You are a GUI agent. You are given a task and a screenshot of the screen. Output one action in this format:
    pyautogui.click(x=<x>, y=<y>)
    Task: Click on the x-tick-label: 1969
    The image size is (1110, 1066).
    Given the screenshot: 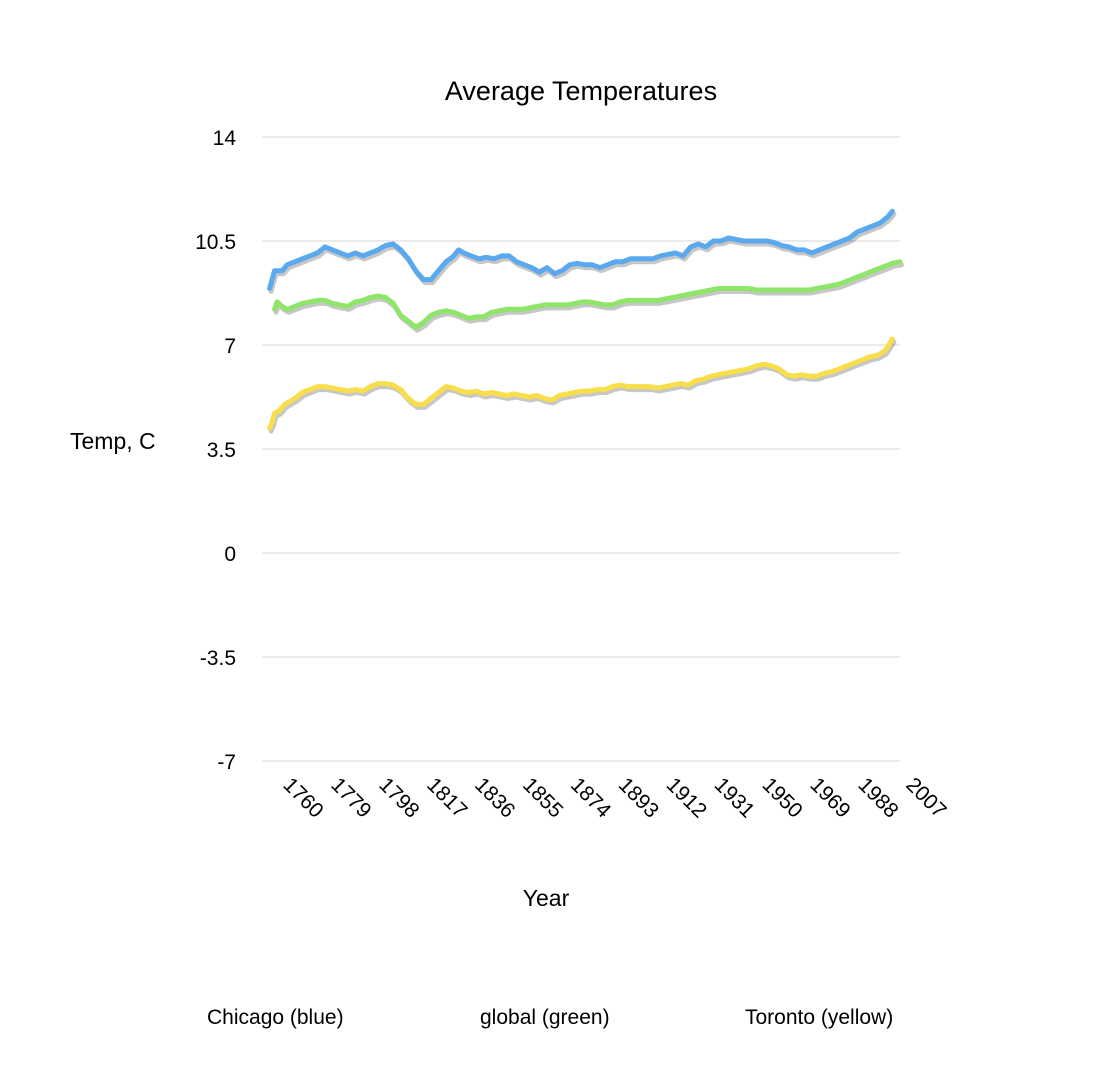 What is the action you would take?
    pyautogui.click(x=830, y=797)
    